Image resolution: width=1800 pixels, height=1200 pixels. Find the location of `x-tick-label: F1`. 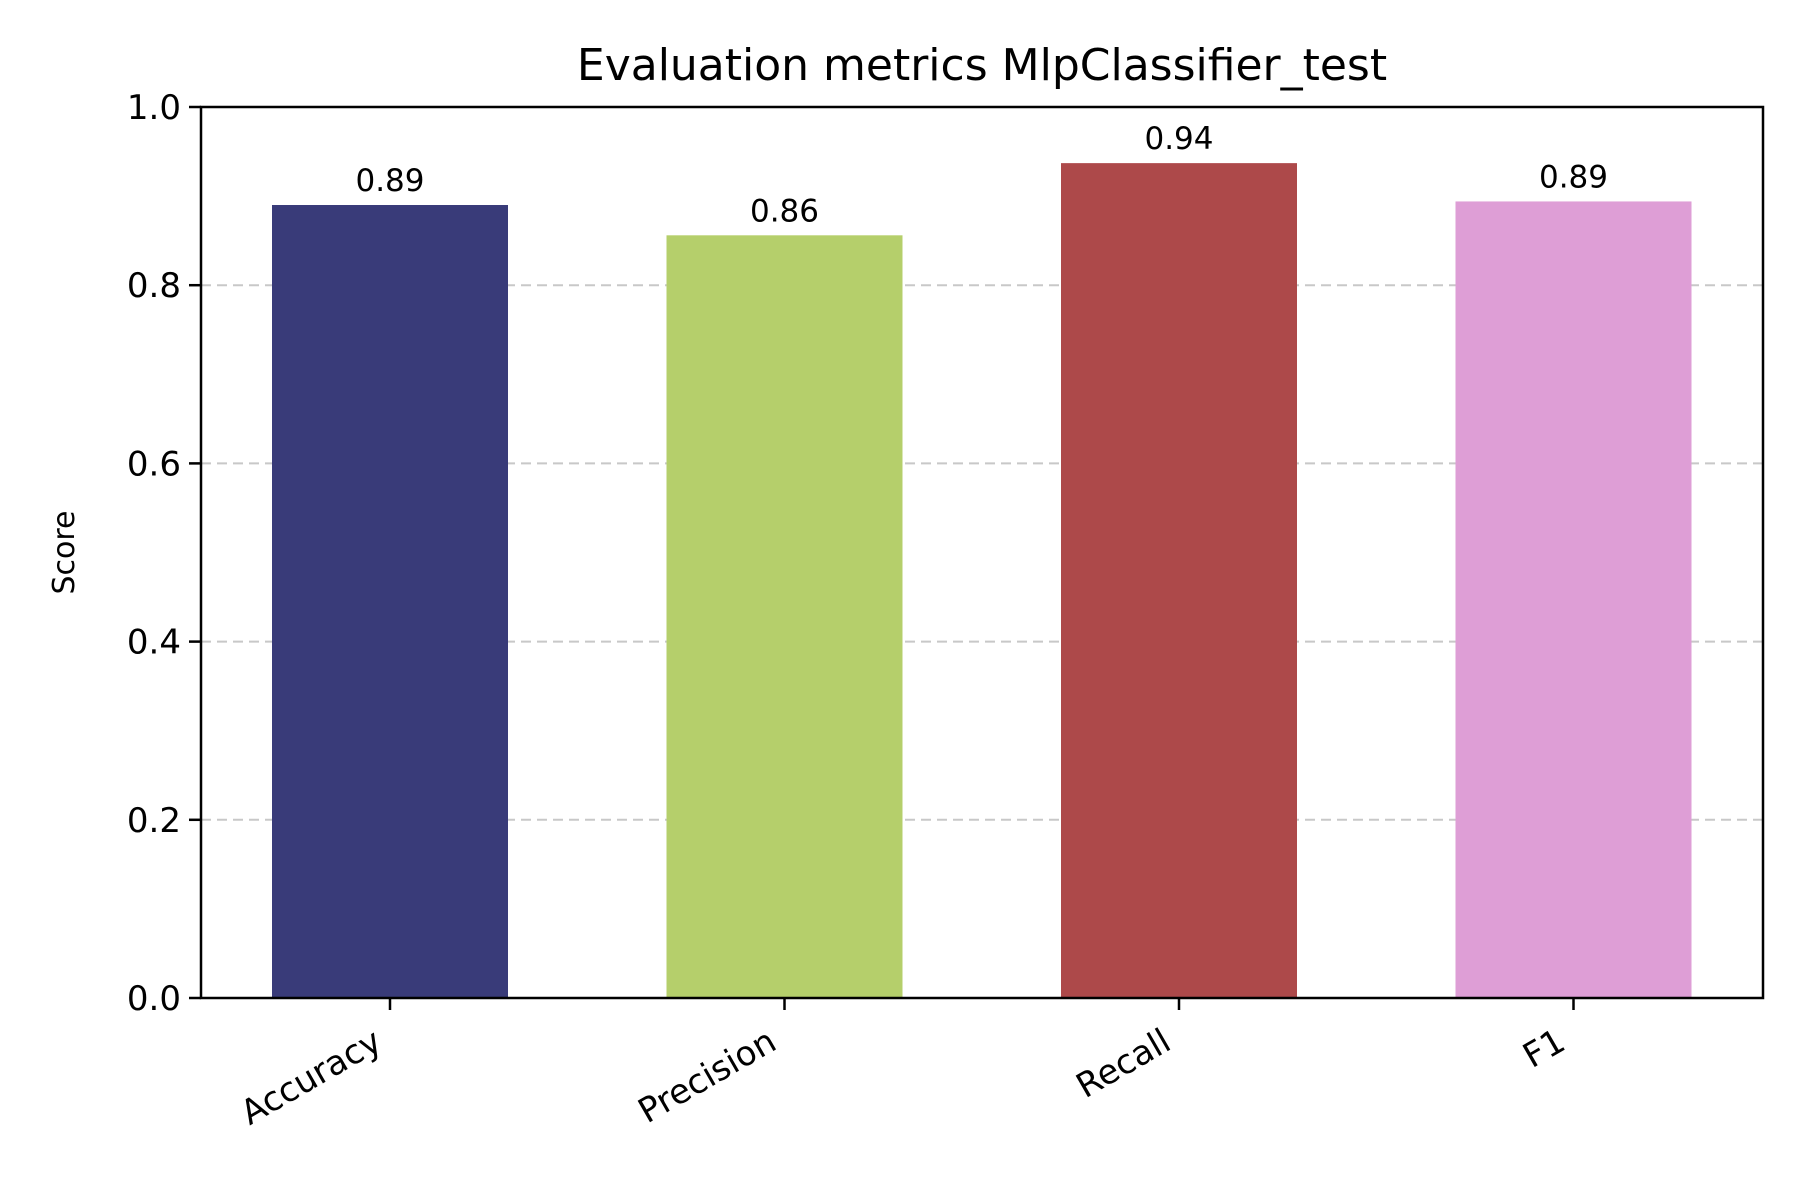

x-tick-label: F1 is located at coordinates (1544, 1048).